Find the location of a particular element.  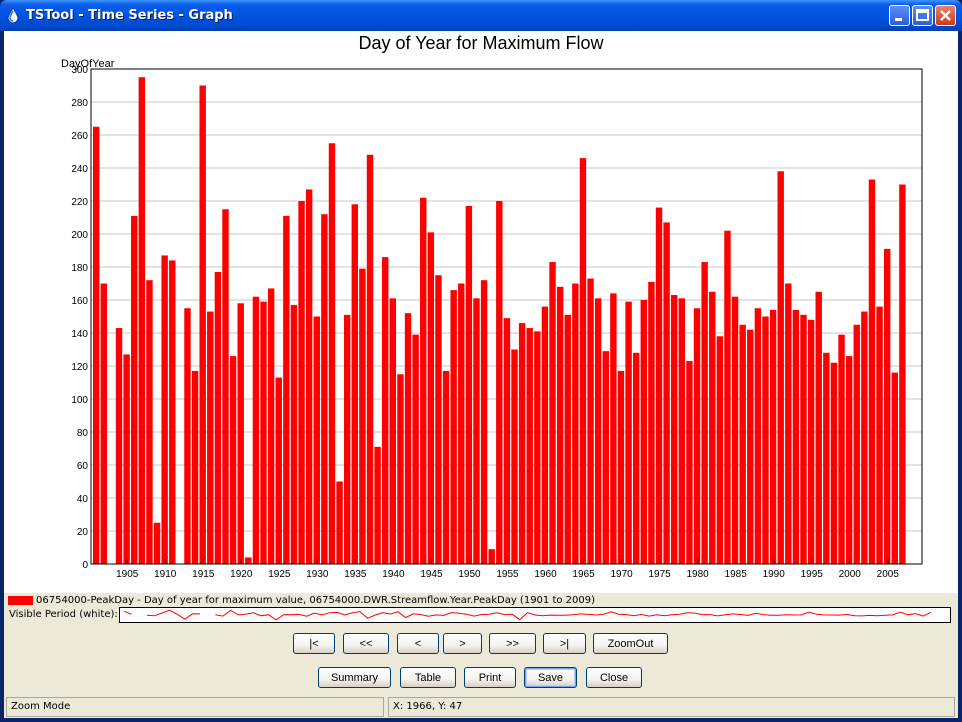

close-button: Close is located at coordinates (614, 677).